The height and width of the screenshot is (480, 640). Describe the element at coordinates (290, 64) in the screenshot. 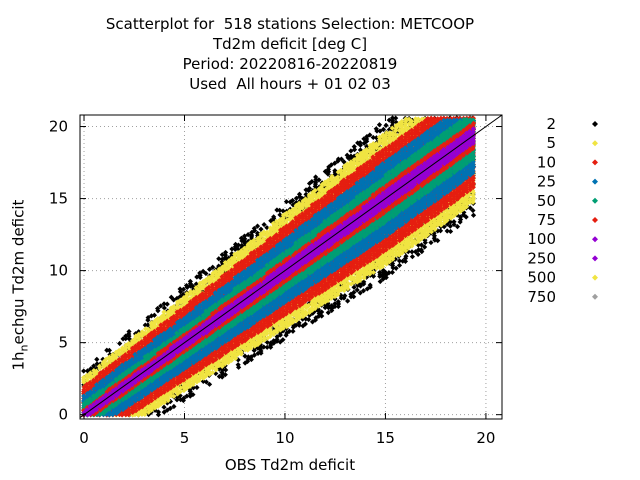

I see `title-line-3: Period: 20220816-20220819` at that location.